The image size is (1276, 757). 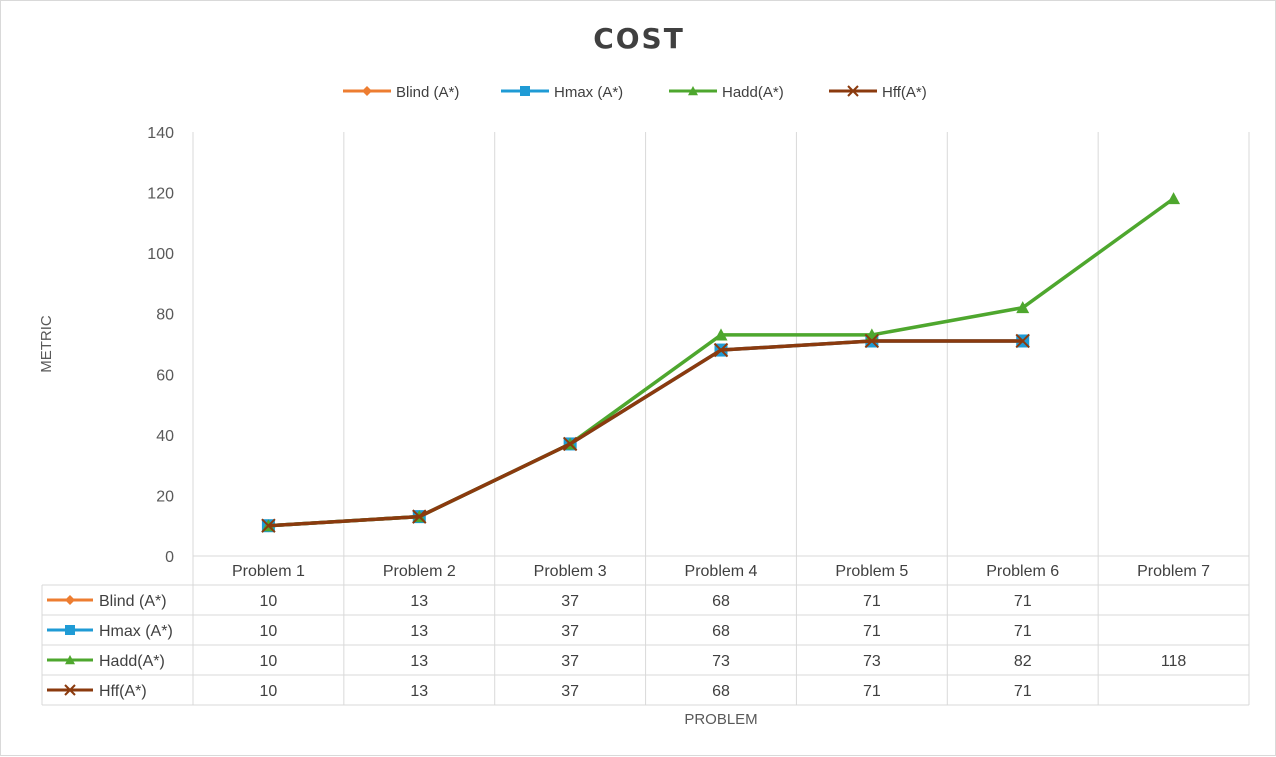 I want to click on legend-item-hadd-a: Hadd(A*), so click(x=726, y=92).